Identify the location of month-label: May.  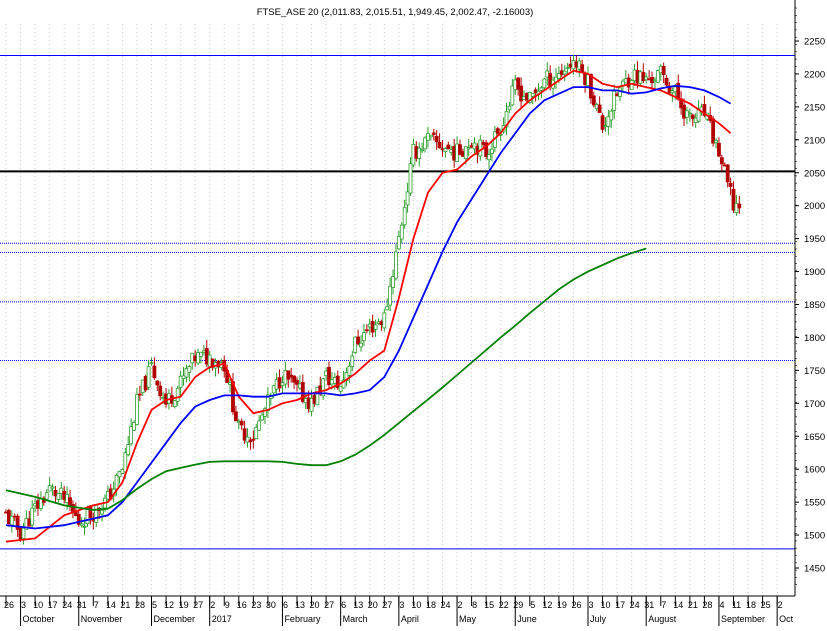
(468, 619).